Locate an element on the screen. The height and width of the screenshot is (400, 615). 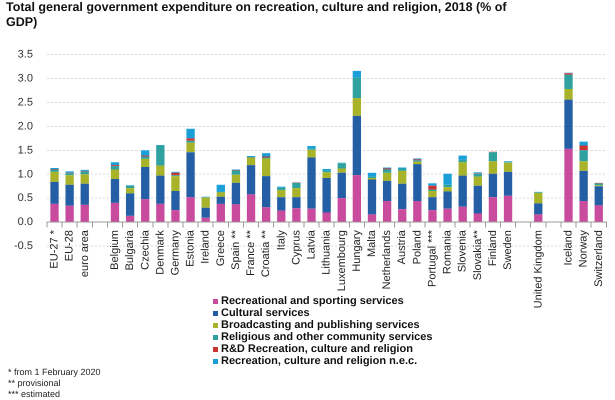
x-tick-label: France ** is located at coordinates (251, 252).